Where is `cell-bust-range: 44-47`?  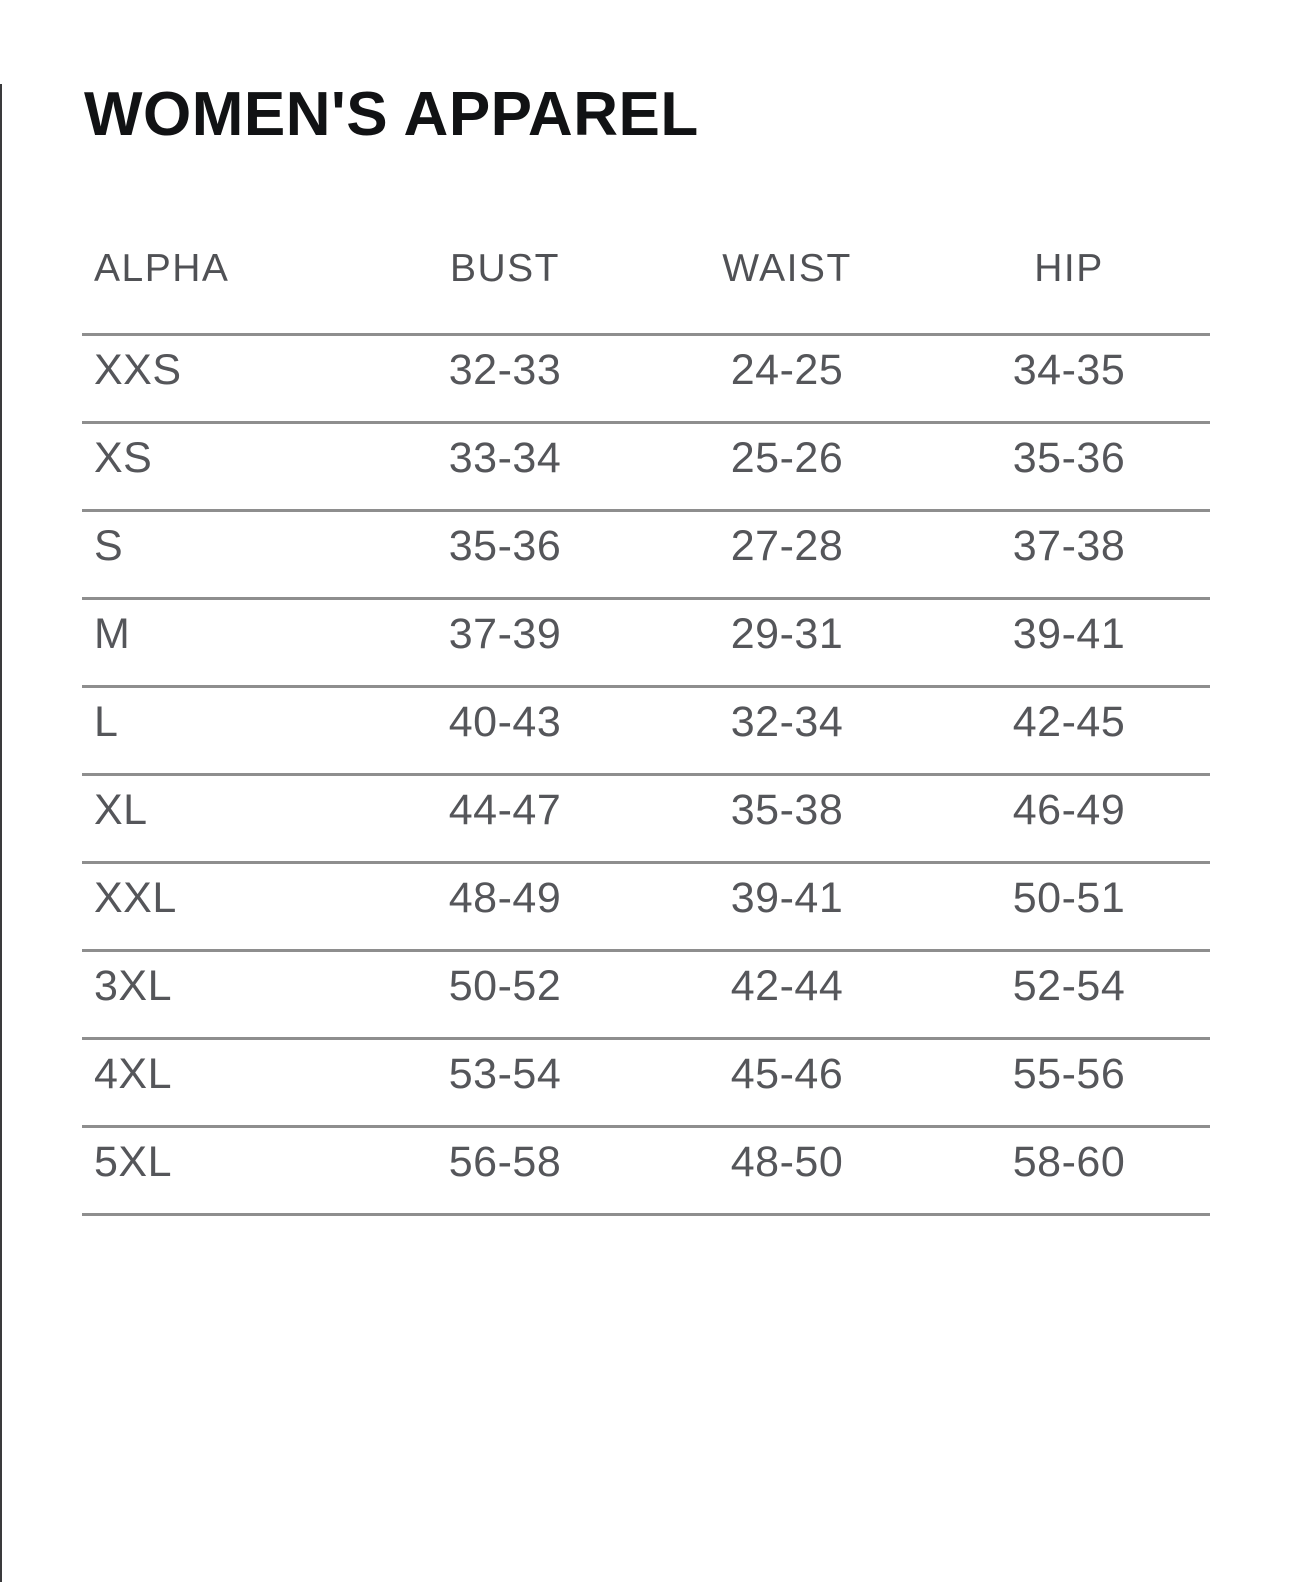 cell-bust-range: 44-47 is located at coordinates (505, 809).